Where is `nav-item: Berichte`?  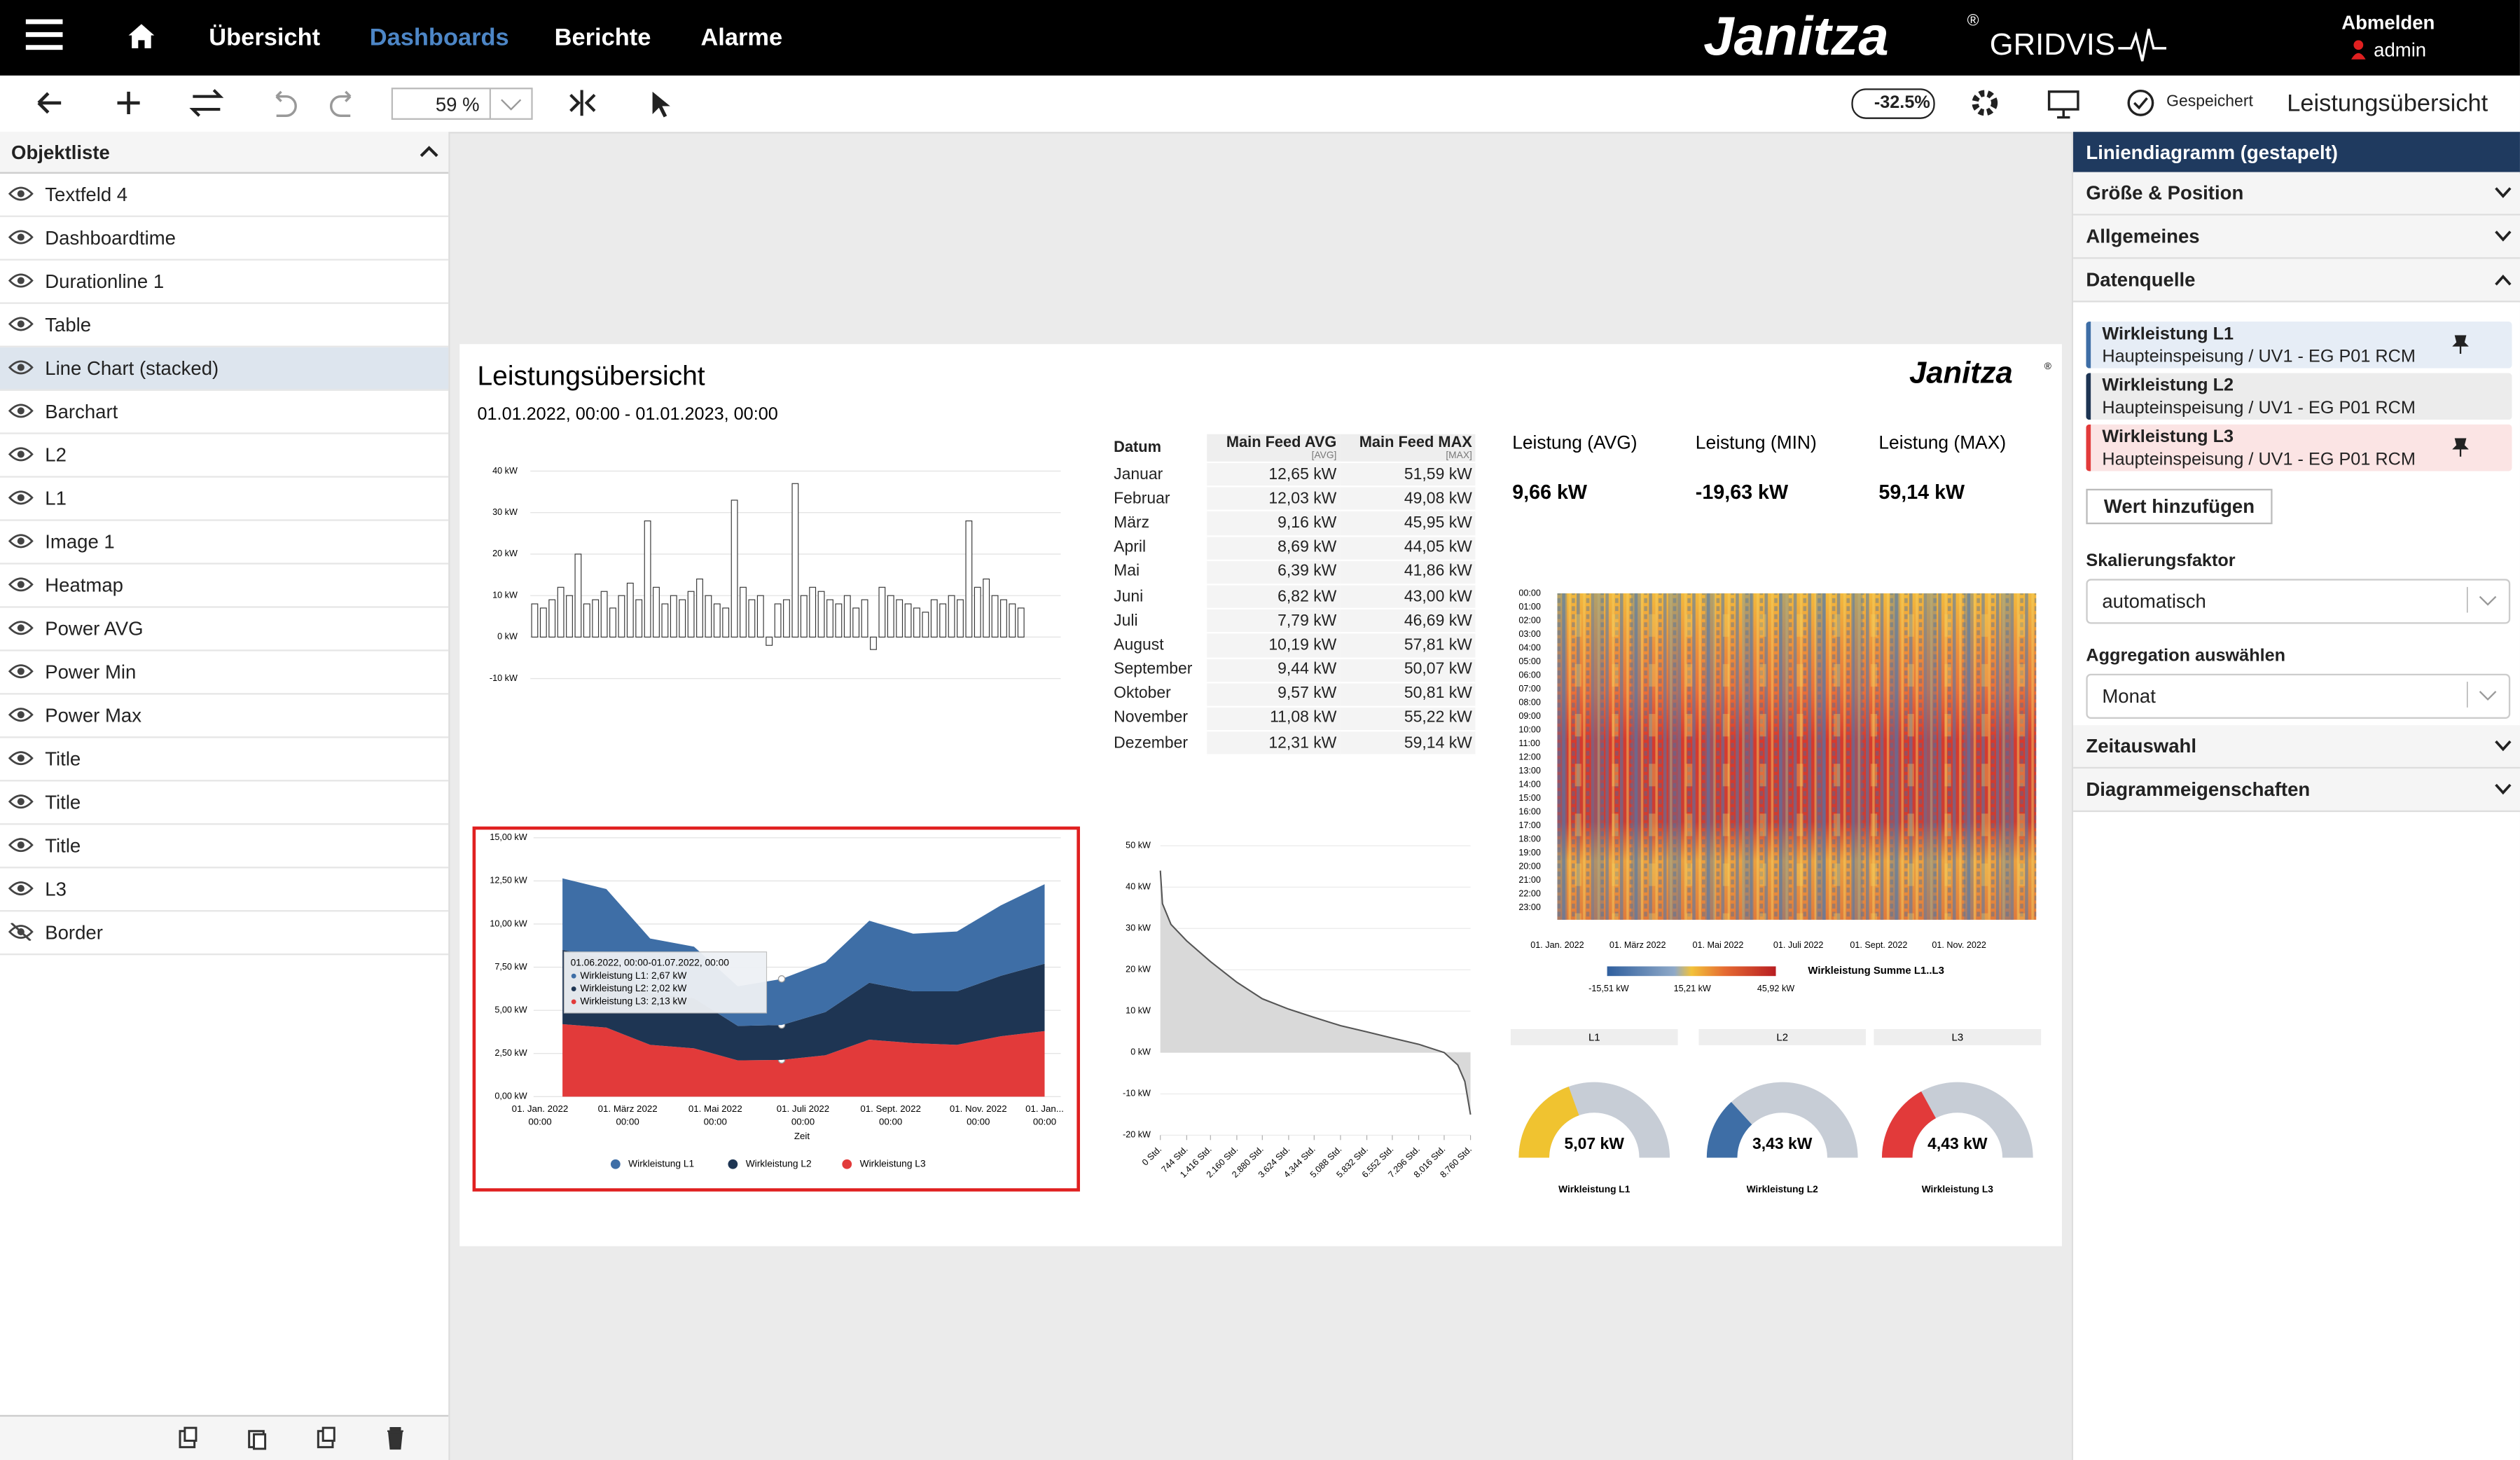 nav-item: Berichte is located at coordinates (602, 38).